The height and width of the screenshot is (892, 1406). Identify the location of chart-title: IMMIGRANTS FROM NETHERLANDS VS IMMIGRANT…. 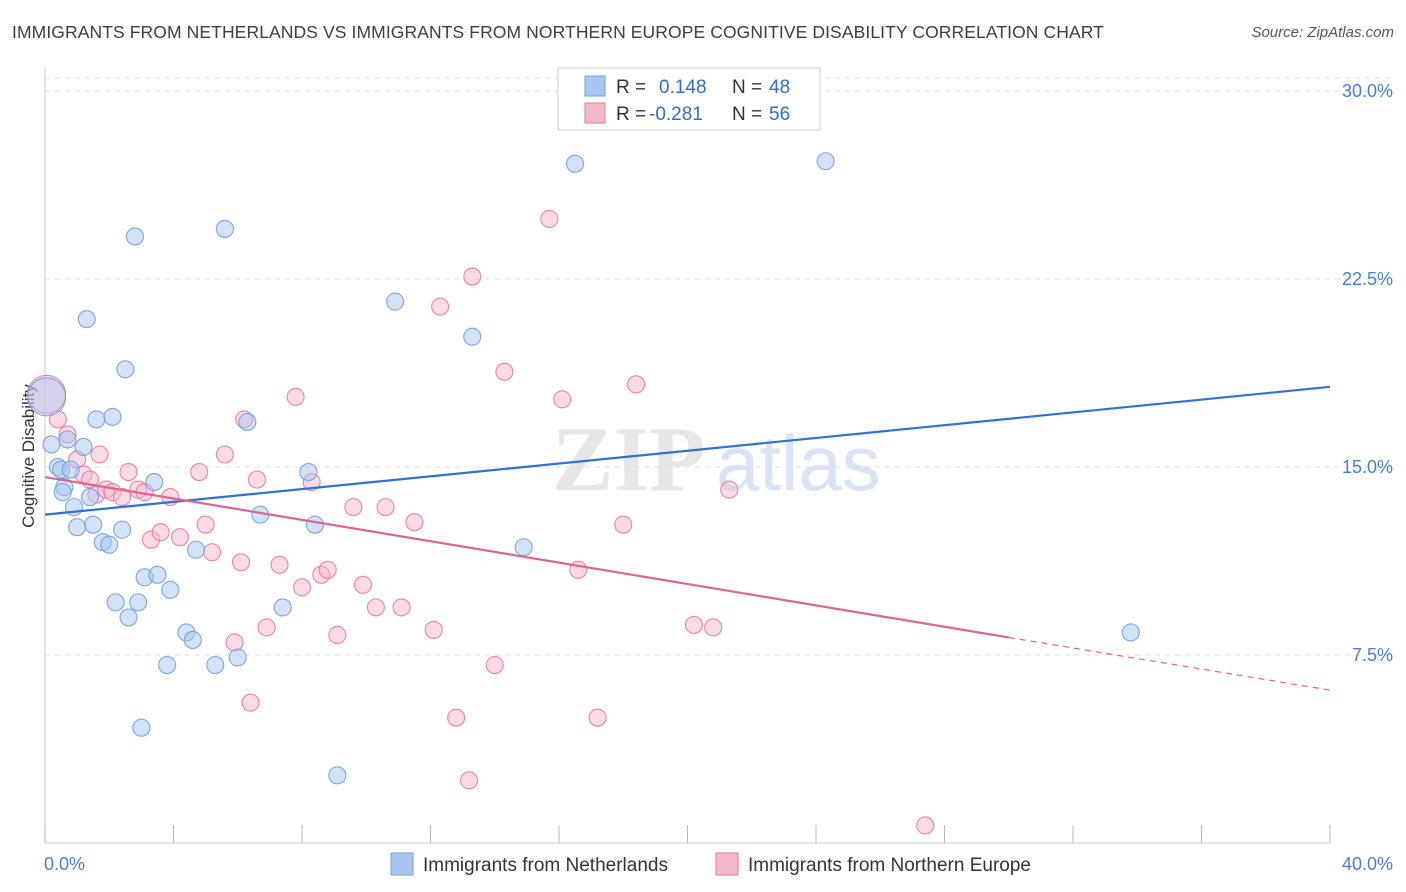
(558, 32).